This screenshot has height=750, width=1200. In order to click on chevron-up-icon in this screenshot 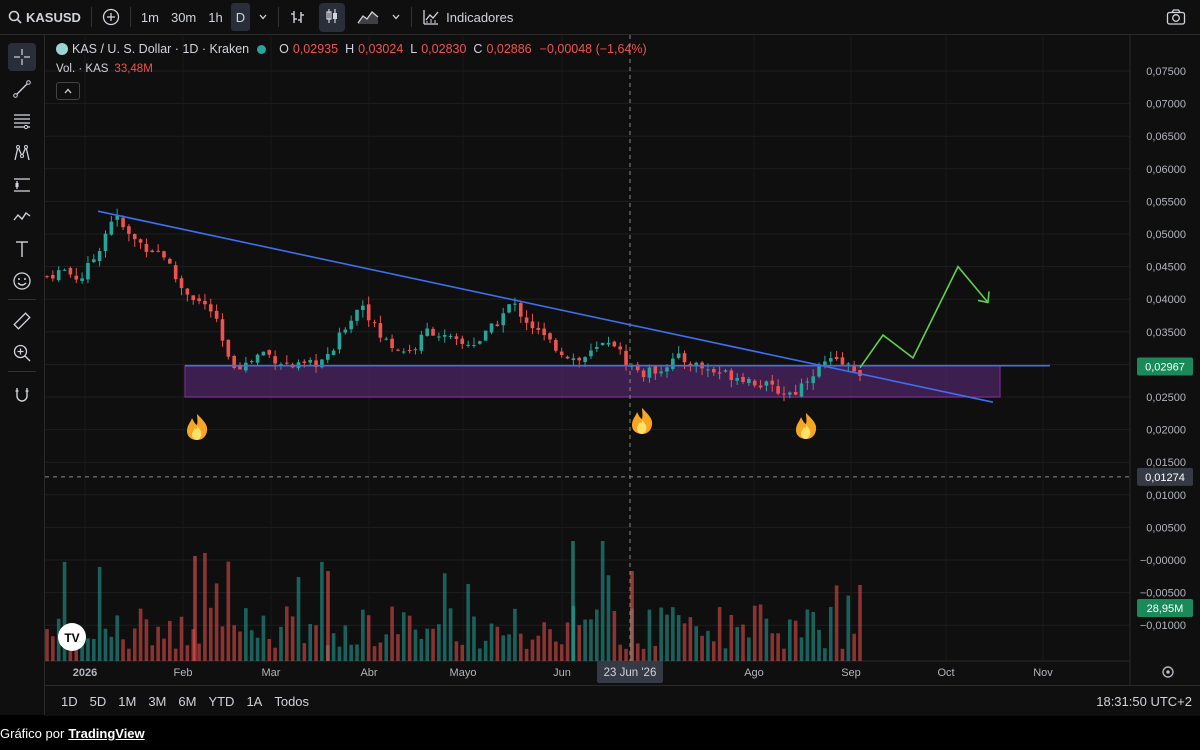, I will do `click(68, 91)`.